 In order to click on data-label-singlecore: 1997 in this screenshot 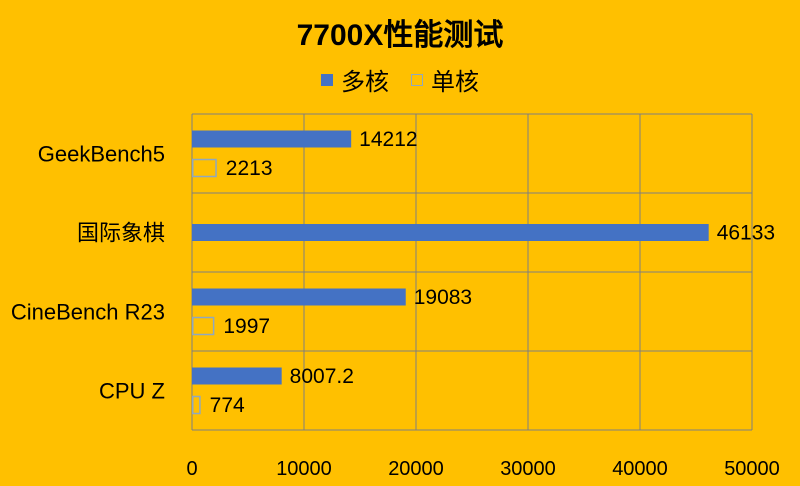, I will do `click(246, 326)`.